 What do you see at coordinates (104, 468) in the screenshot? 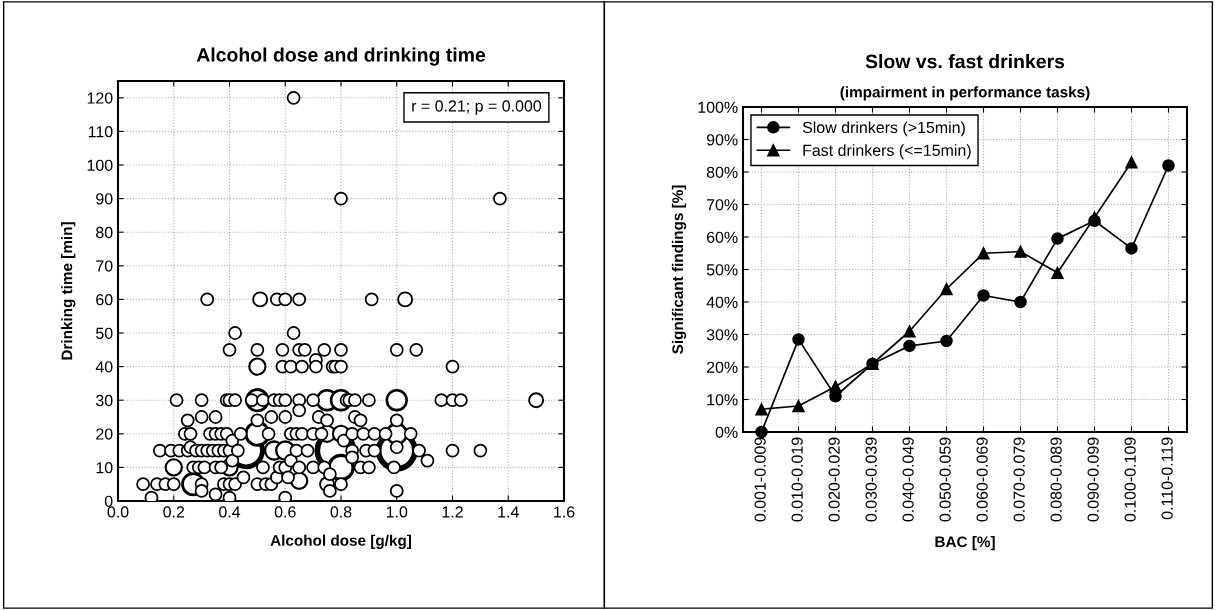
I see `y-tick-label: 10` at bounding box center [104, 468].